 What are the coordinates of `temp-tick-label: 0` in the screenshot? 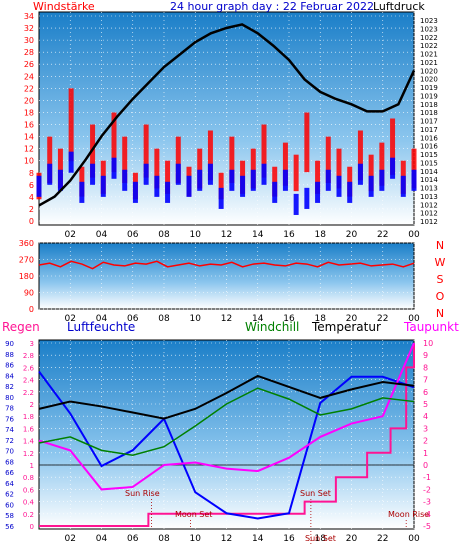 It's located at (425, 465).